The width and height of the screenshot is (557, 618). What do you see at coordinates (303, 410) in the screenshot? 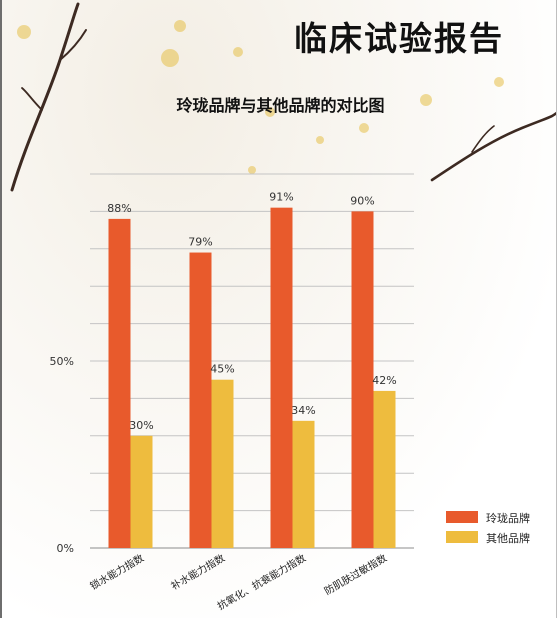
I see `data-label: 34%` at bounding box center [303, 410].